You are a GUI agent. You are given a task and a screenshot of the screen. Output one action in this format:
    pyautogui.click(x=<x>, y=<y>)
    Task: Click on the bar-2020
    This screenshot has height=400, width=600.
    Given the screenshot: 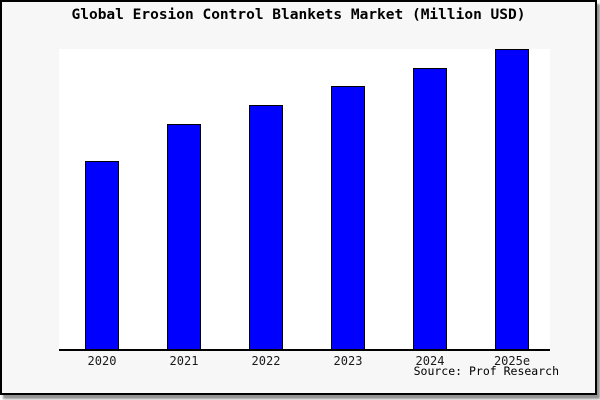 What is the action you would take?
    pyautogui.click(x=102, y=255)
    